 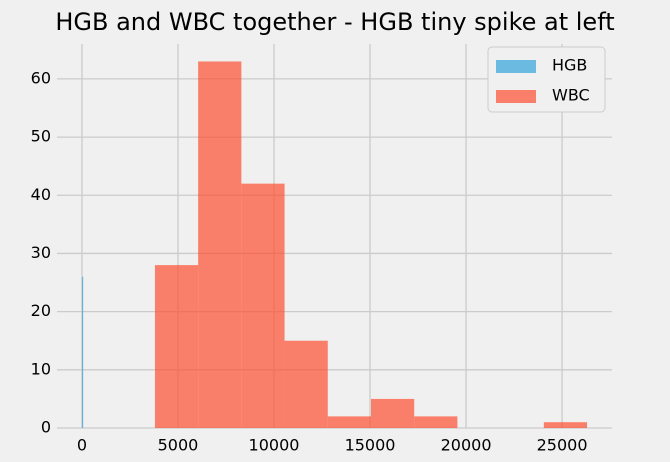 What do you see at coordinates (41, 310) in the screenshot?
I see `y-tick-label: 20` at bounding box center [41, 310].